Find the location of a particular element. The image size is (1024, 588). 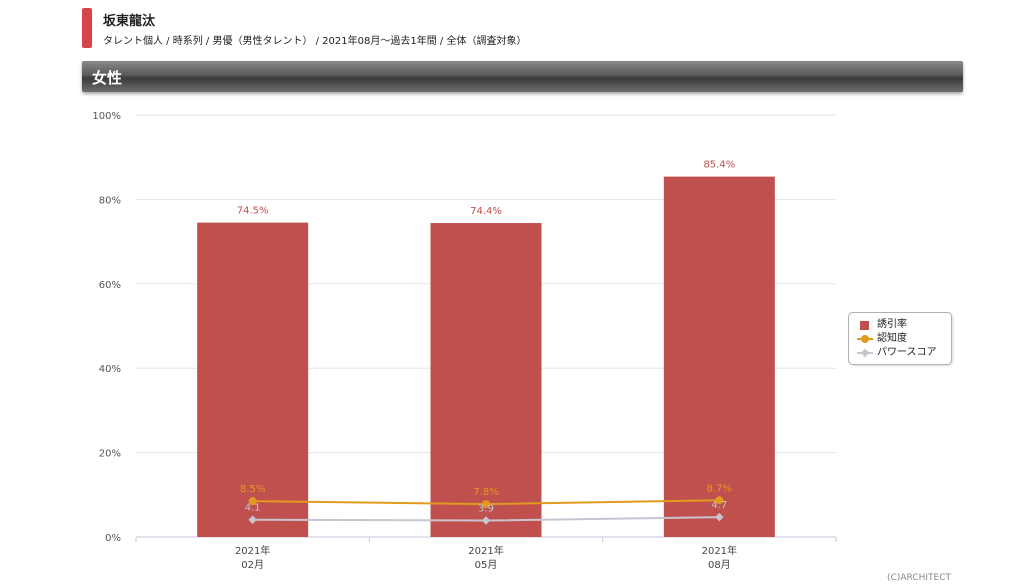

awareness-data-label: 7.8% is located at coordinates (485, 492).